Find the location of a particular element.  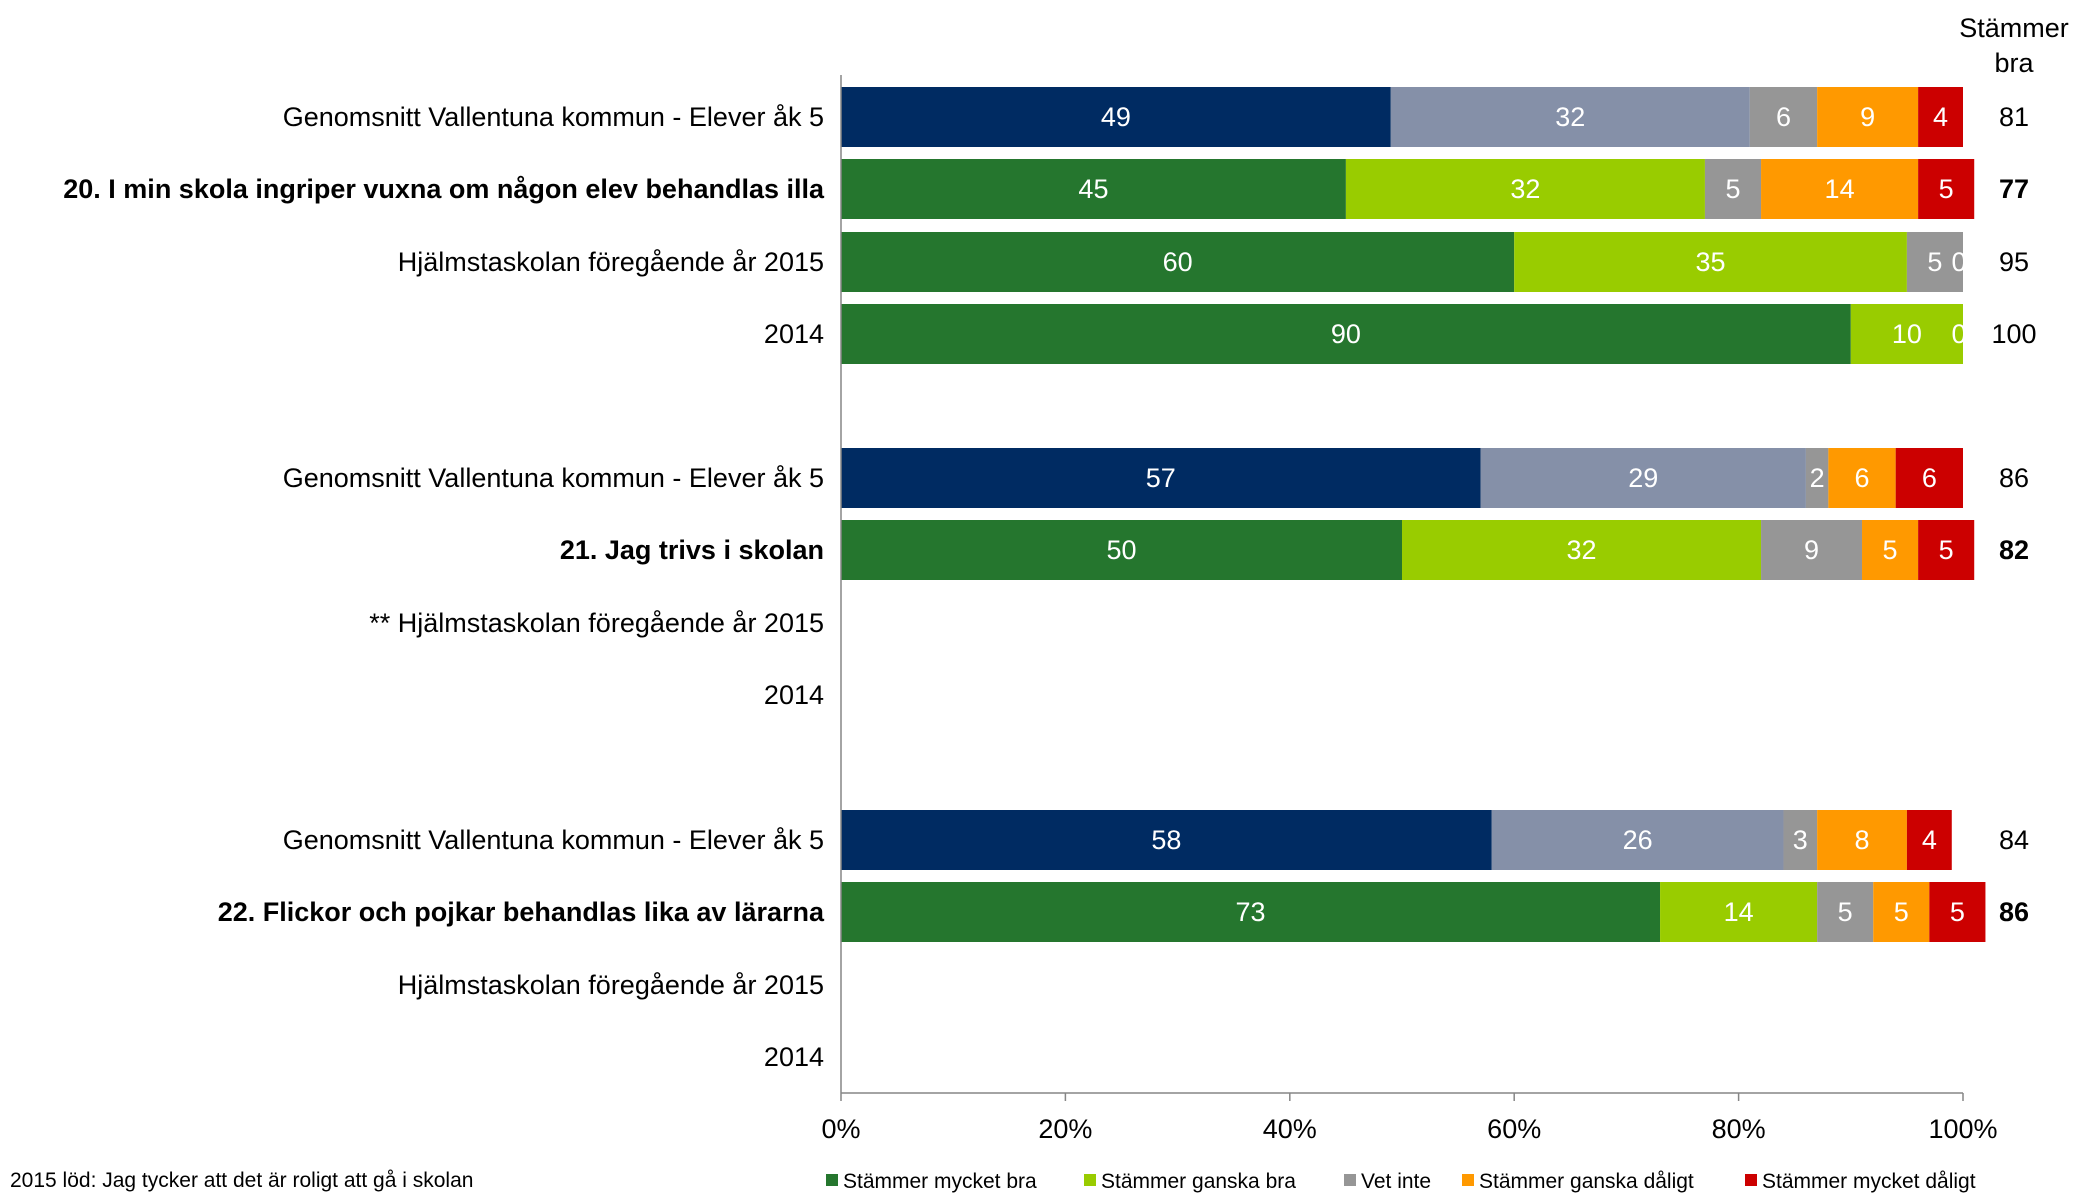

bar-value-label: 0 is located at coordinates (1958, 334).